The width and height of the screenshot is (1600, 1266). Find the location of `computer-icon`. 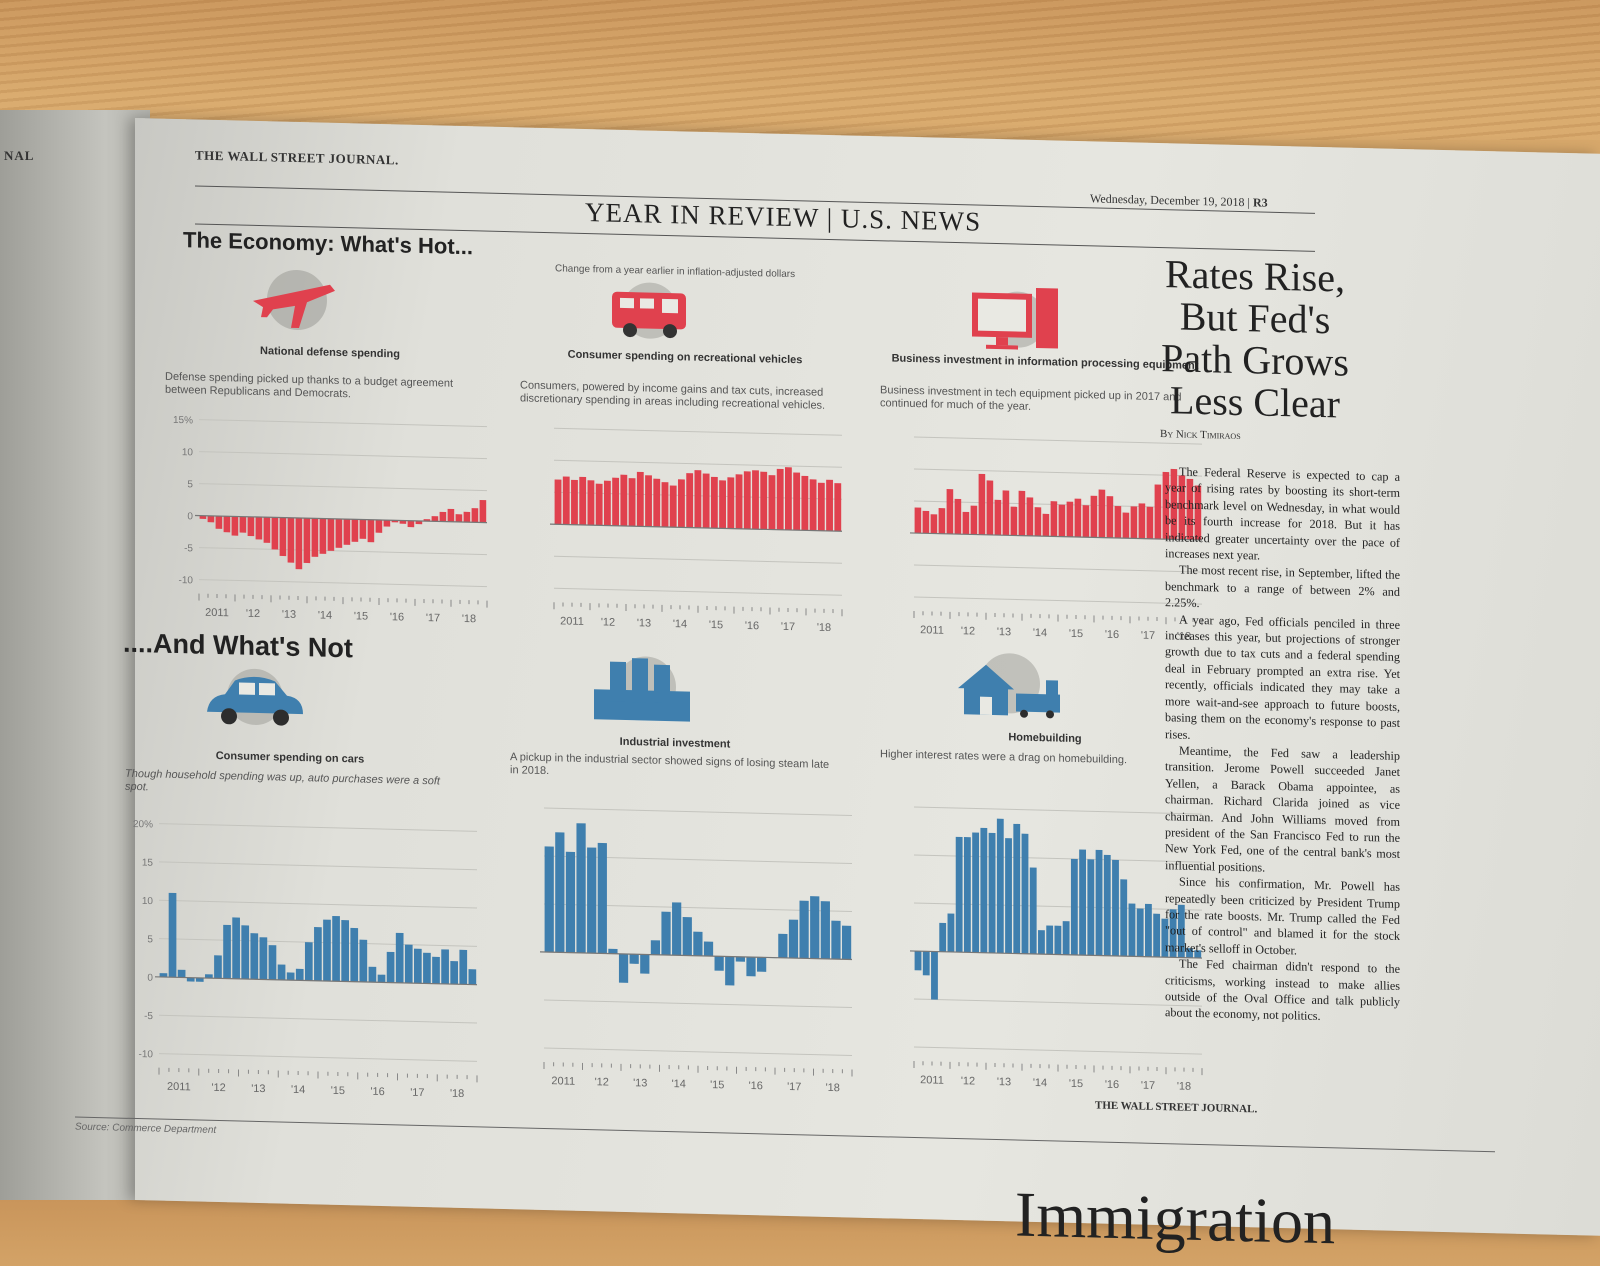

computer-icon is located at coordinates (1015, 319).